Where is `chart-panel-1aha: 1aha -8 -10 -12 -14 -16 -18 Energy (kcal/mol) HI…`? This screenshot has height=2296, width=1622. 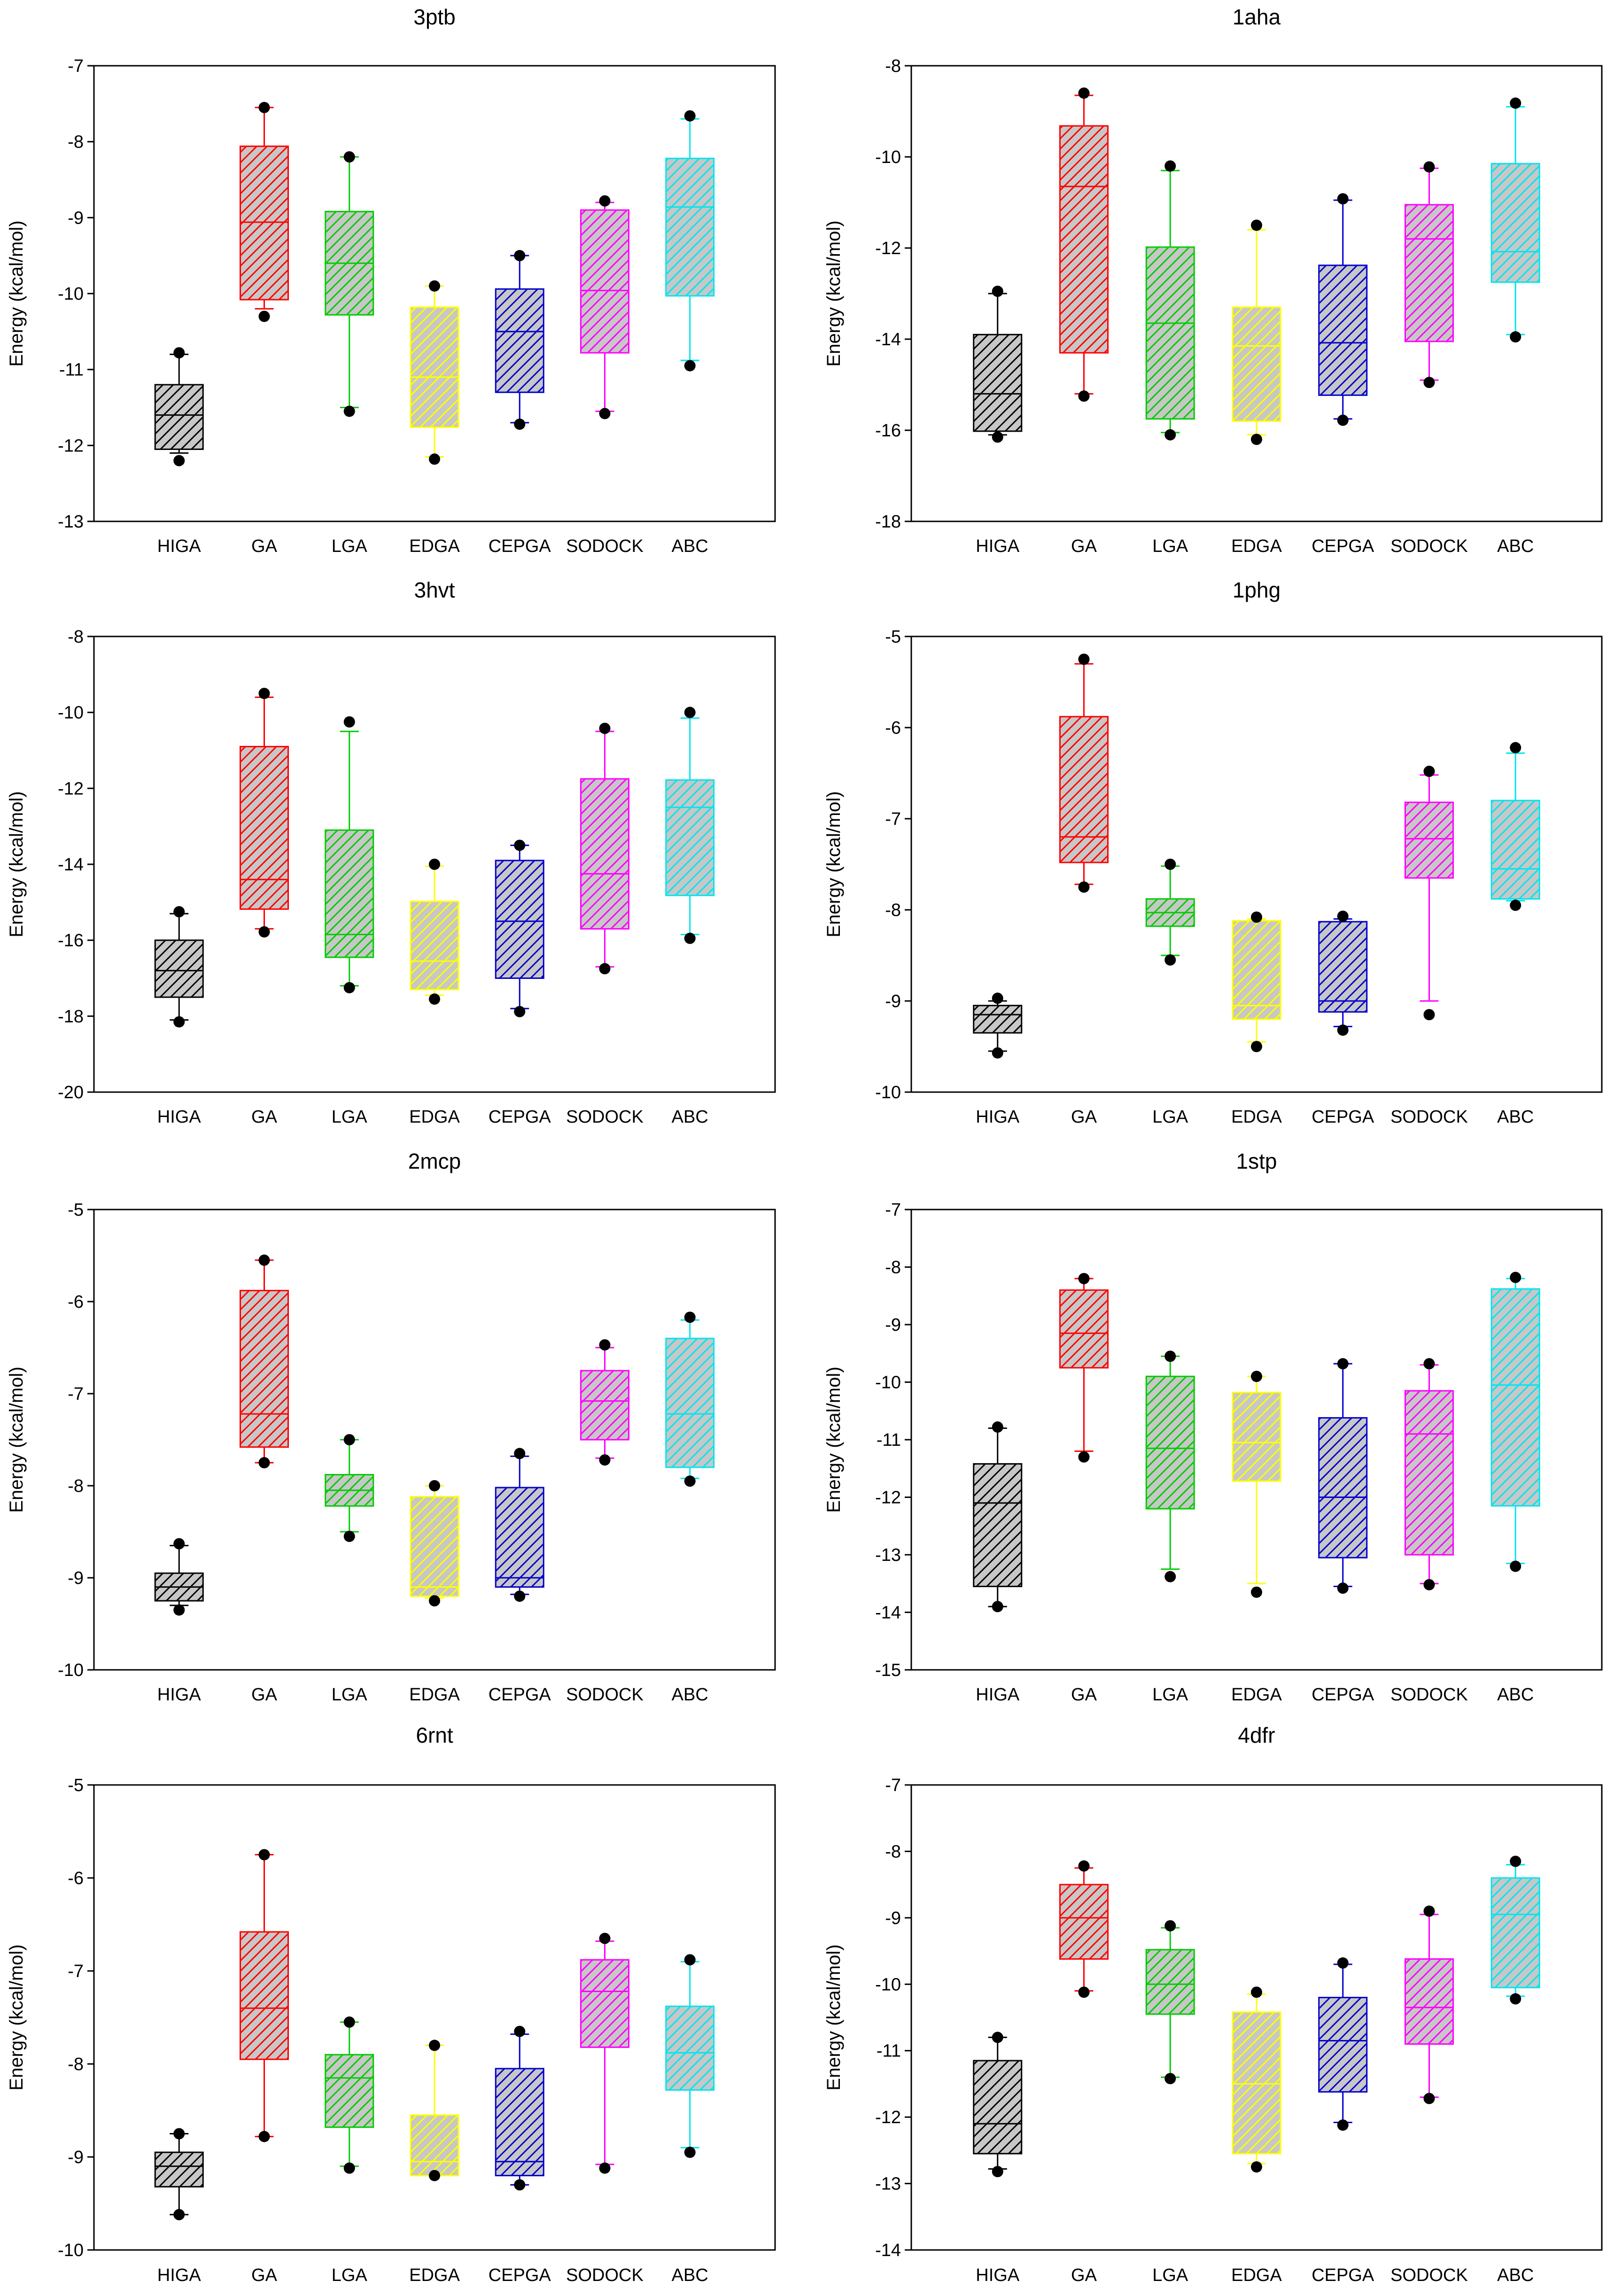
chart-panel-1aha: 1aha -8 -10 -12 -14 -16 -18 Energy (kcal/mol) HI… is located at coordinates (1213, 280).